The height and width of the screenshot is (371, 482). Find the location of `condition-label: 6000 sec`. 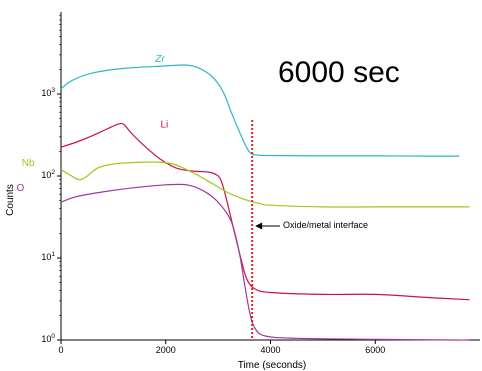

condition-label: 6000 sec is located at coordinates (339, 72).